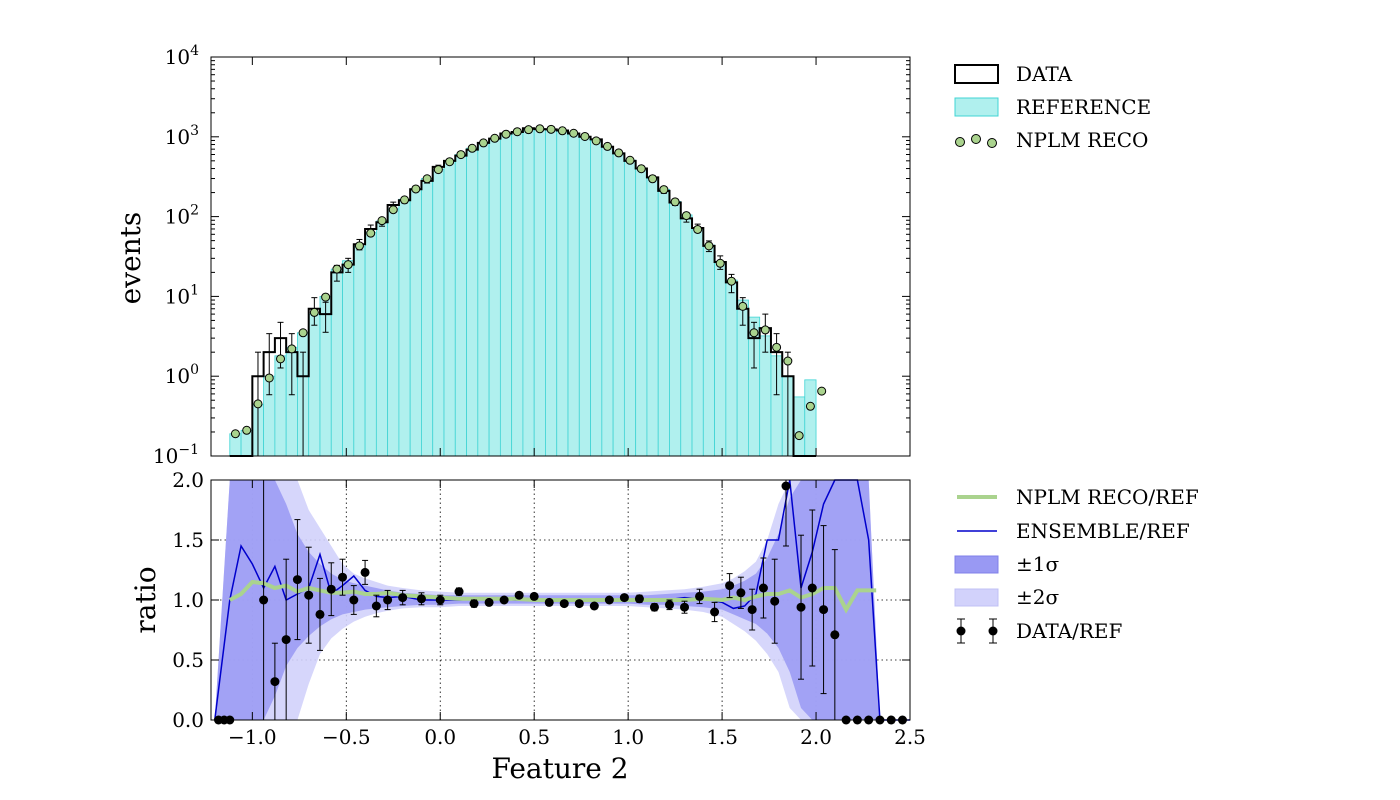 This screenshot has height=800, width=1400. Describe the element at coordinates (1006, 597) in the screenshot. I see `legend-item-band2: ±2σ` at that location.